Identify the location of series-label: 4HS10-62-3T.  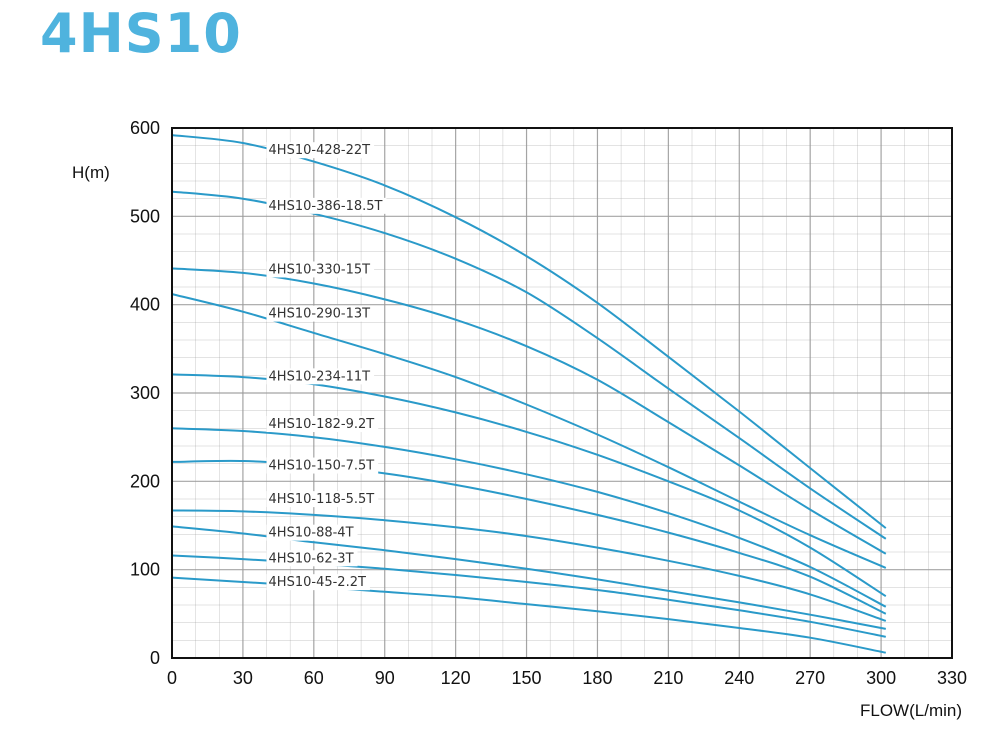
(311, 558).